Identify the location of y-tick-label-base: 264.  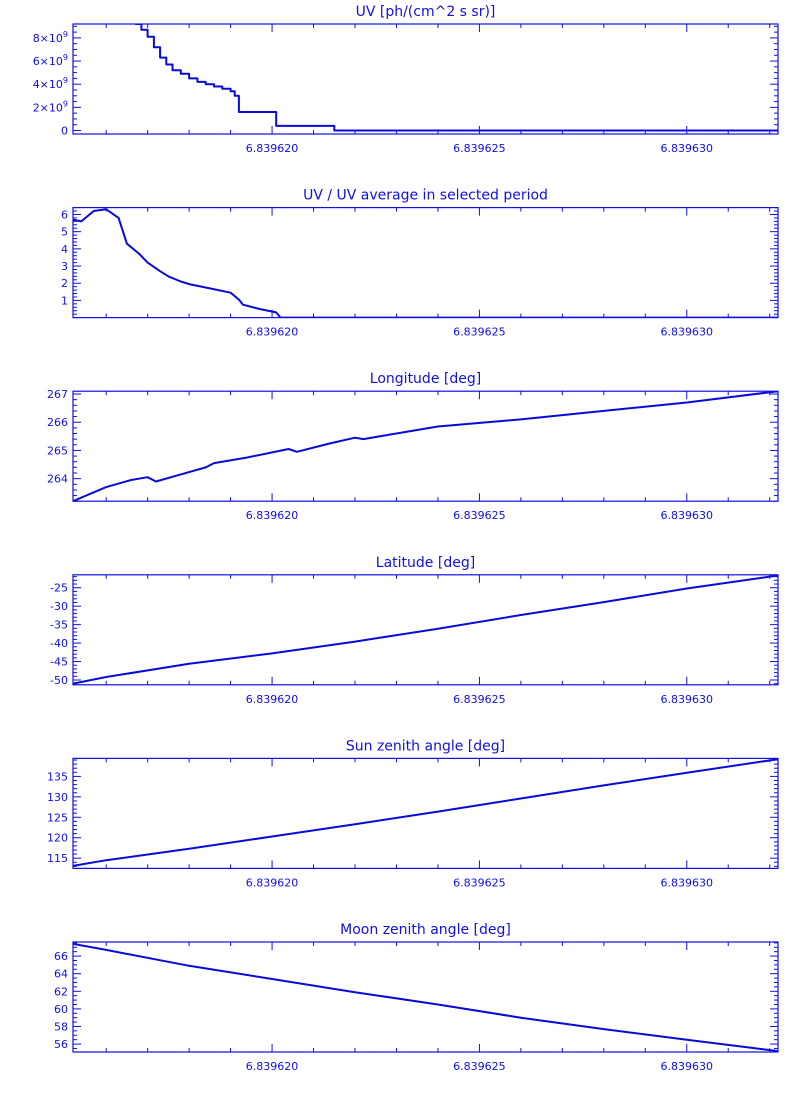
(57, 479).